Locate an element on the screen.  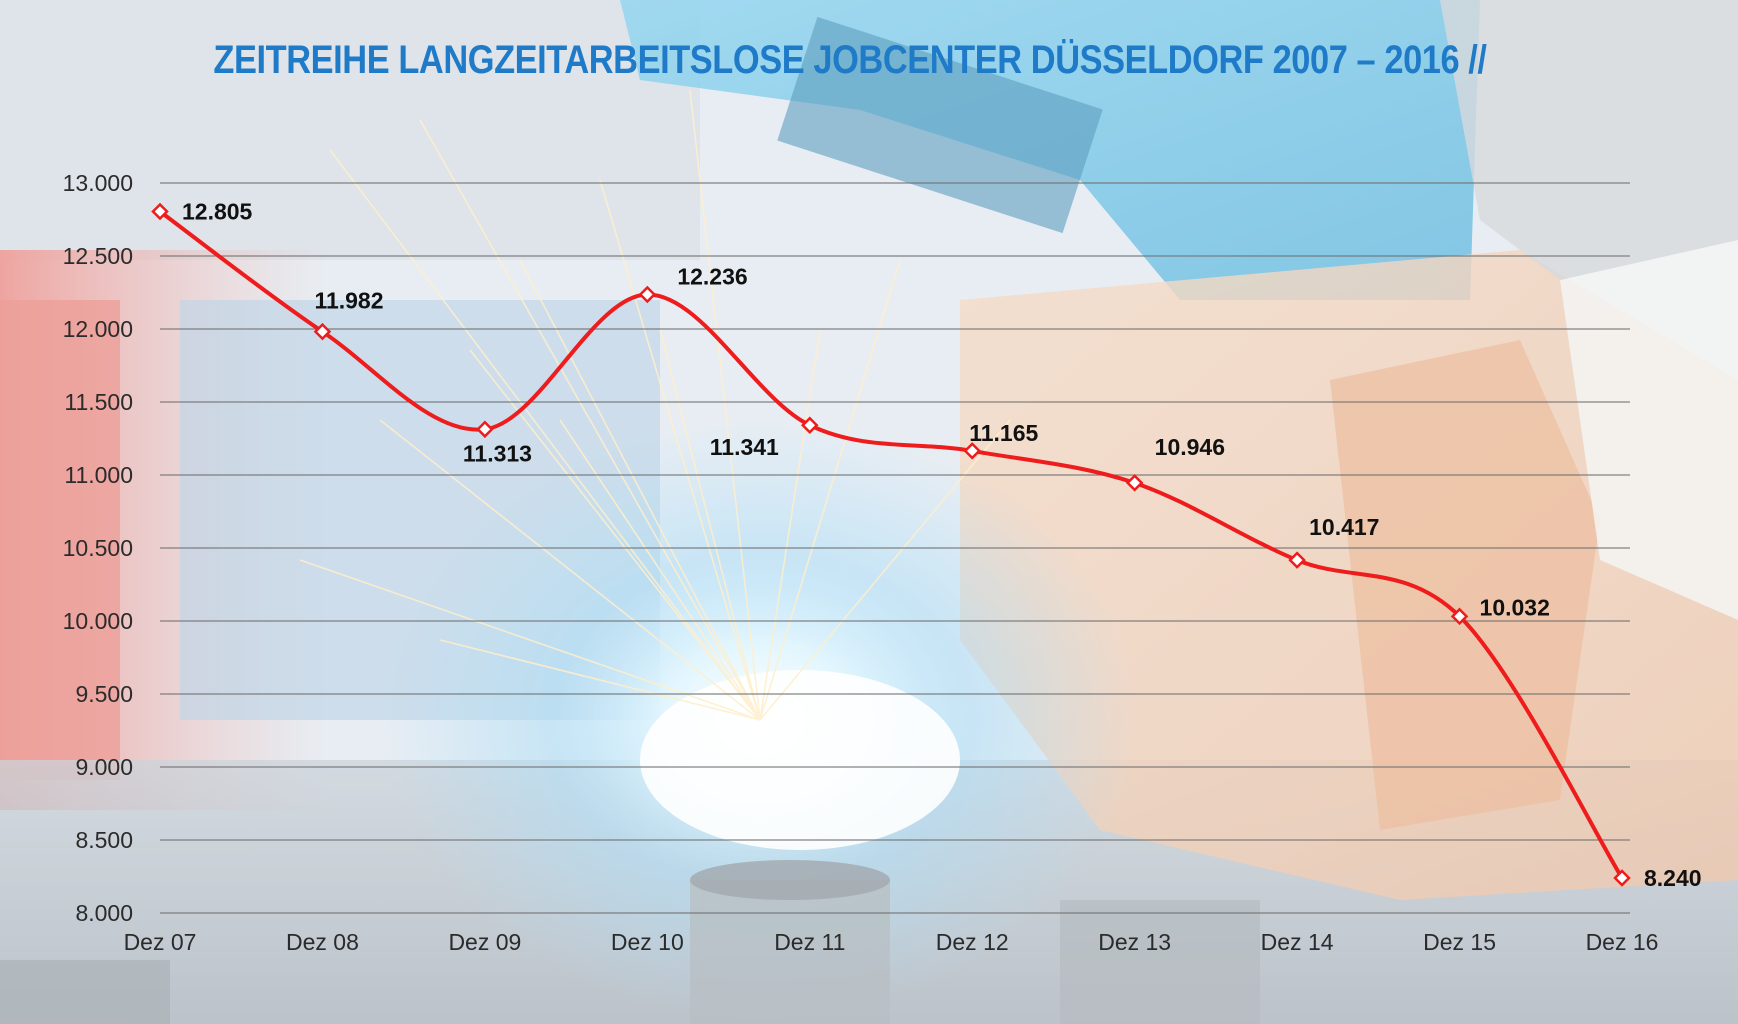
x-tick-label: Dez 12 is located at coordinates (972, 942).